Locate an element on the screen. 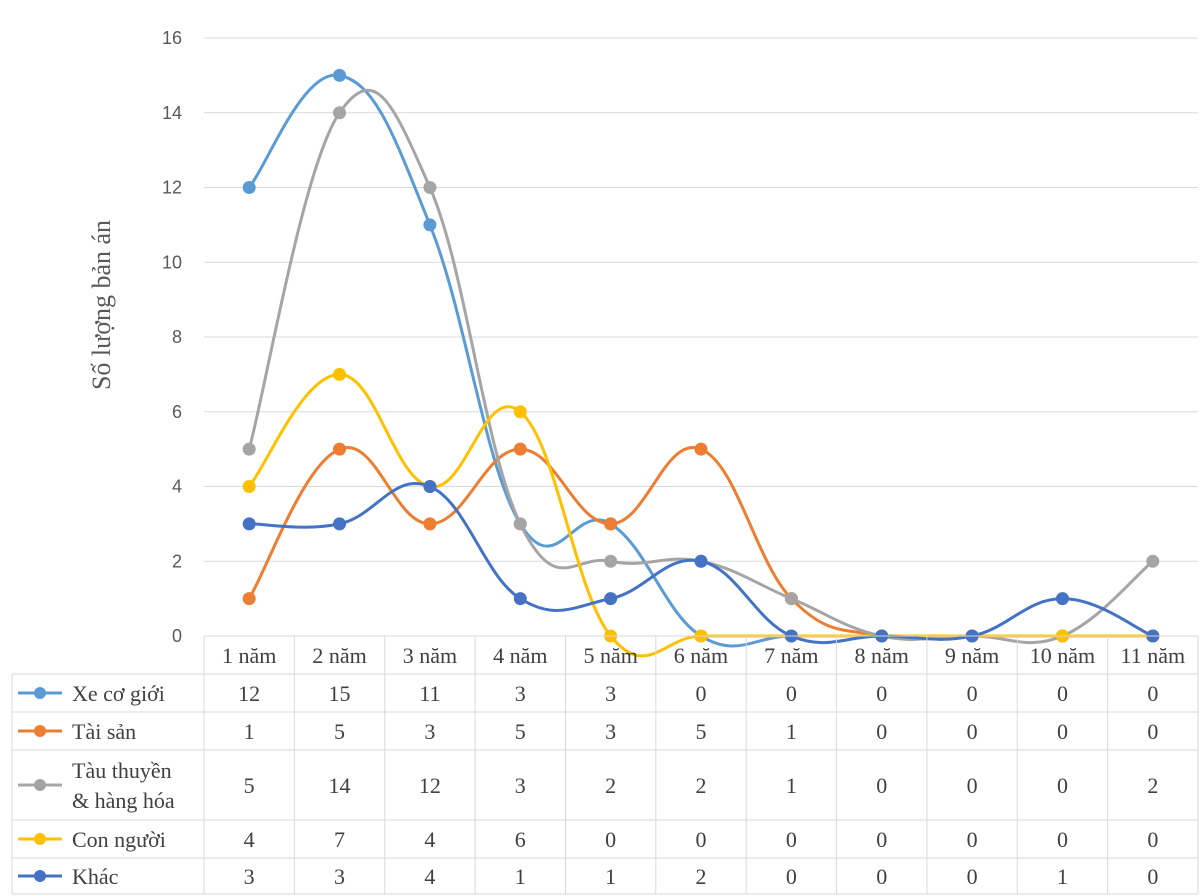  table-cell-s2-8: 0 is located at coordinates (972, 785).